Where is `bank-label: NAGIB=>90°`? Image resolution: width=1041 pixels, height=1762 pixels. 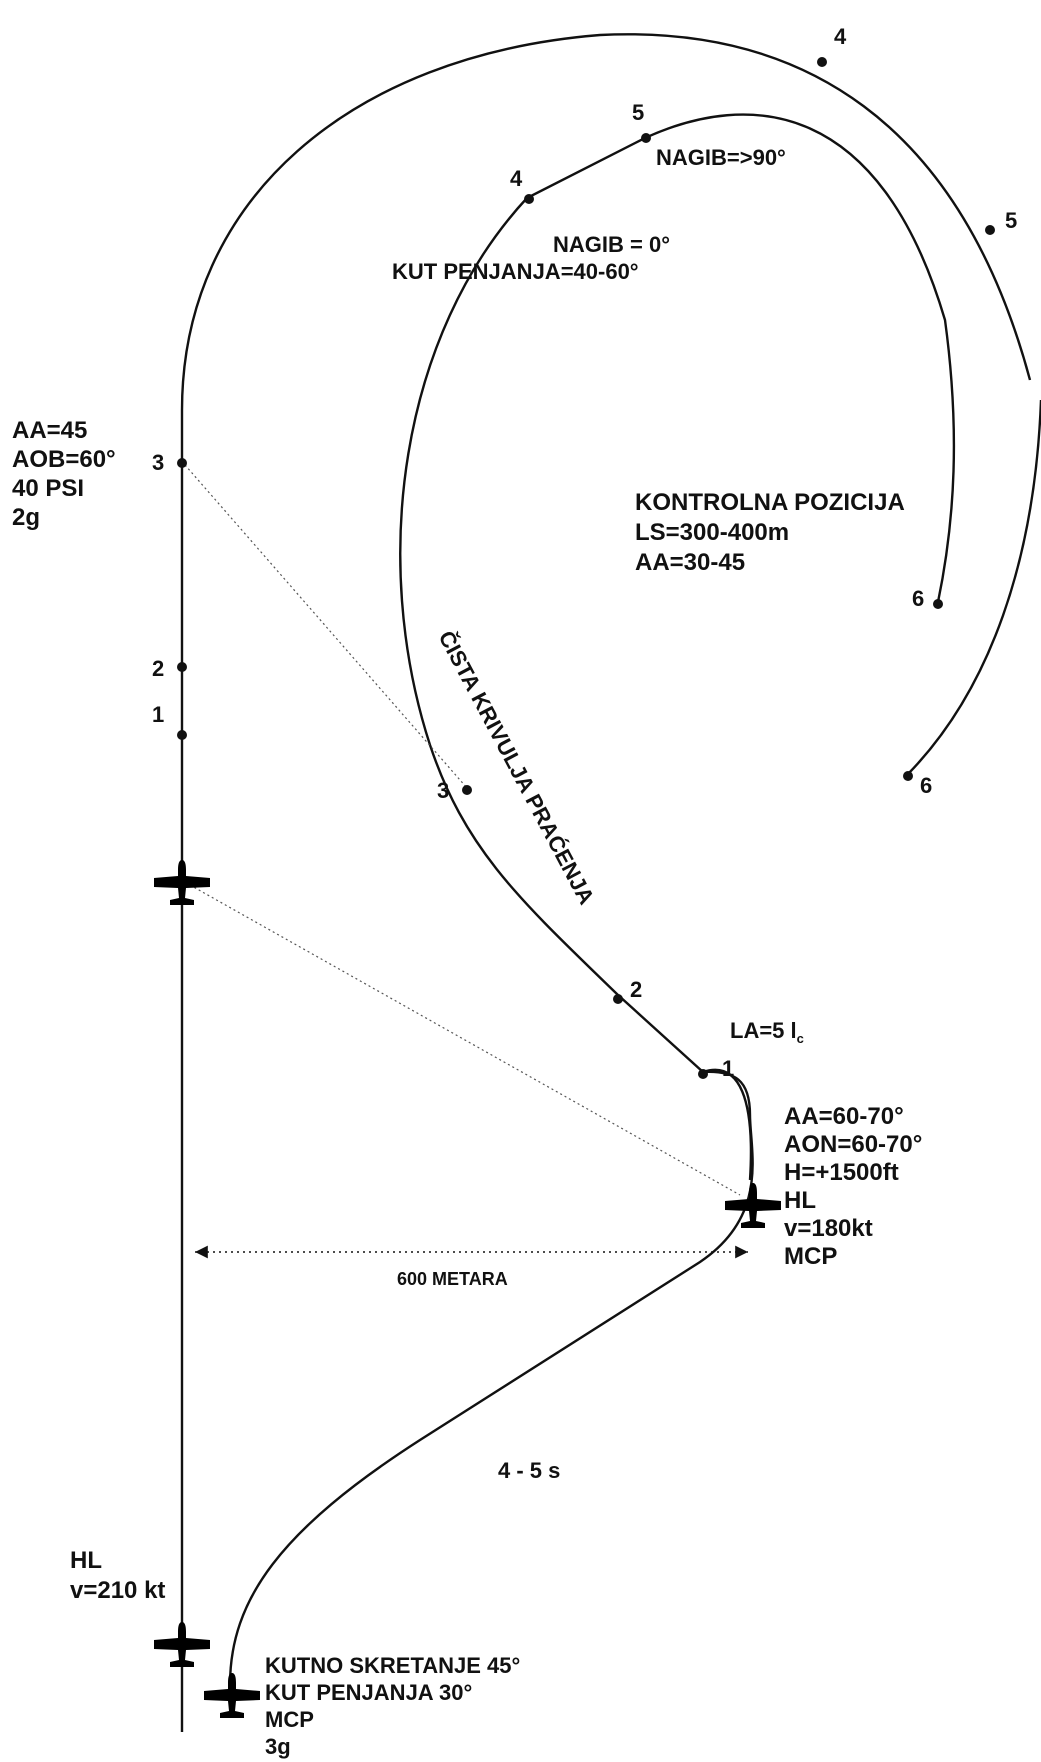 bank-label: NAGIB=>90° is located at coordinates (721, 157).